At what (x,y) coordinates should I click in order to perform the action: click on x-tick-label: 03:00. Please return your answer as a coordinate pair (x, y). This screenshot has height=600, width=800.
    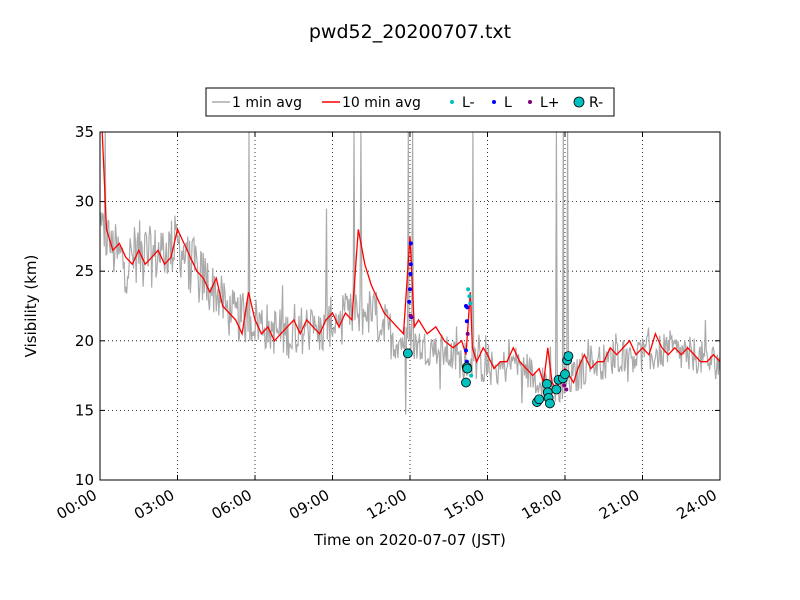
    Looking at the image, I should click on (154, 504).